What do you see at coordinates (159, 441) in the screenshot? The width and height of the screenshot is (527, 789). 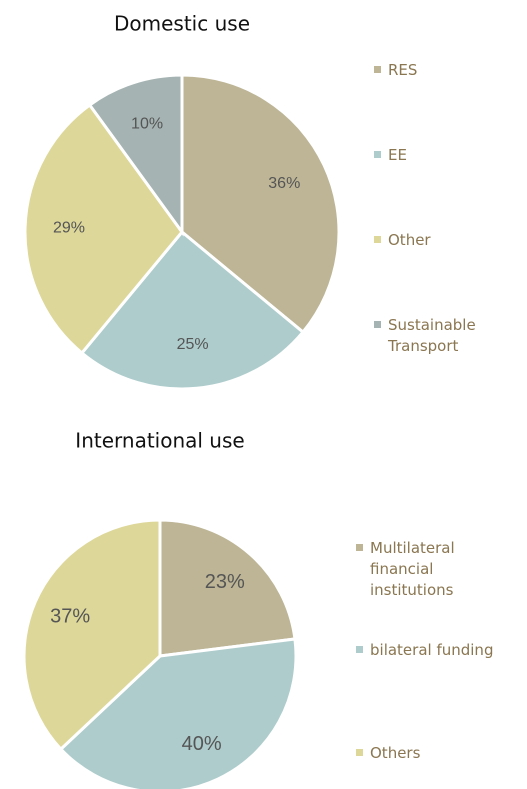 I see `chart-title: International use` at bounding box center [159, 441].